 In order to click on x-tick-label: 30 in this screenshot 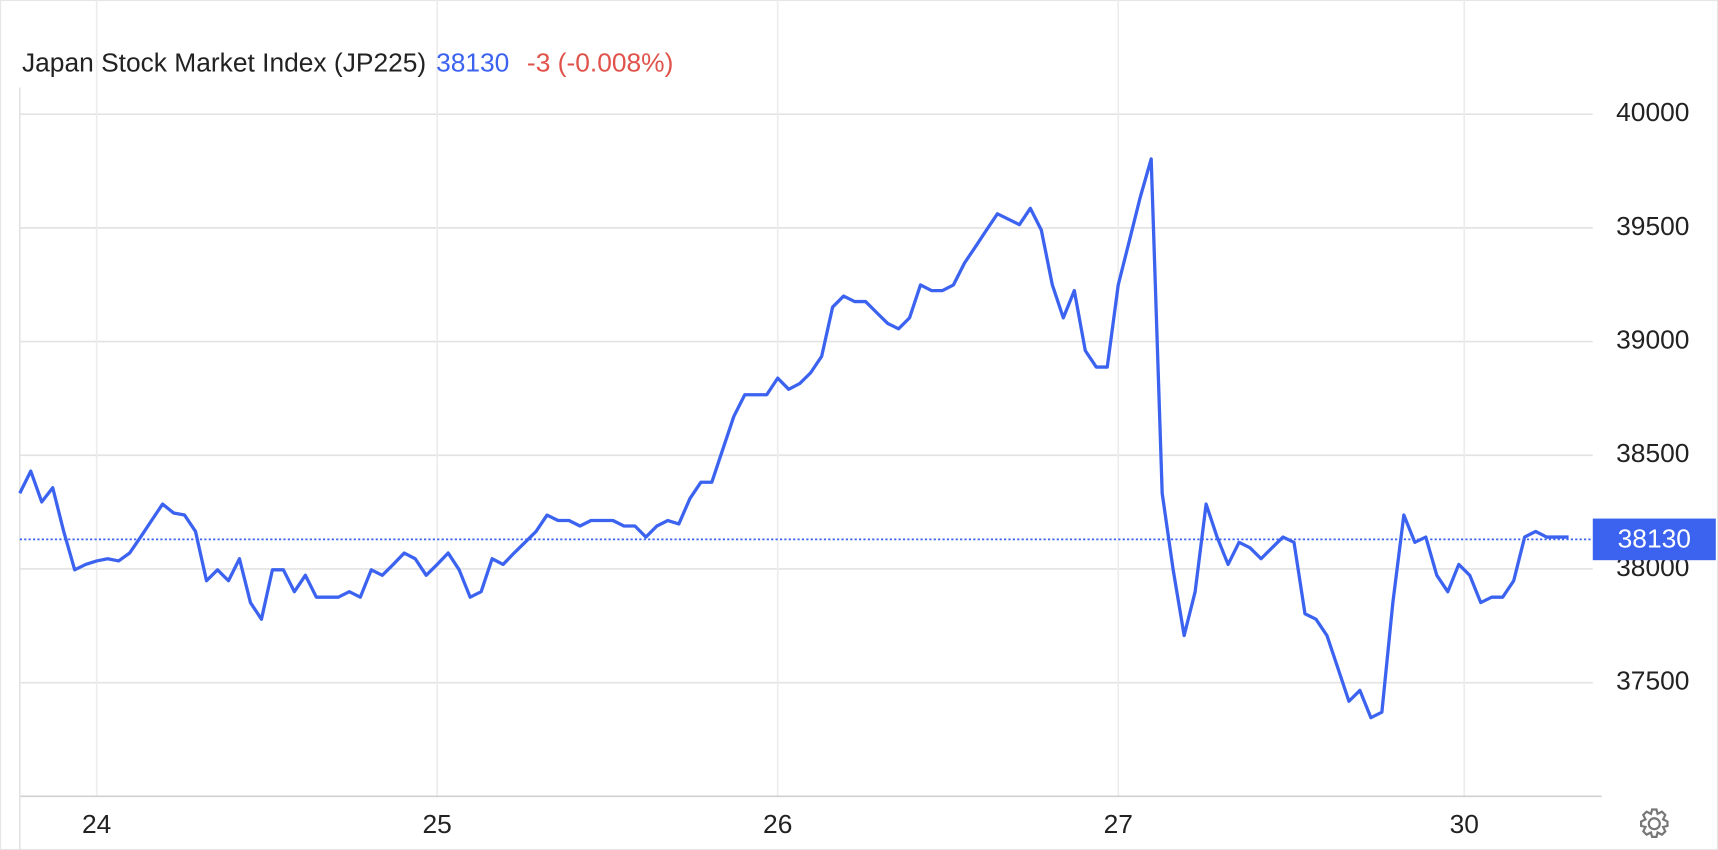, I will do `click(1464, 824)`.